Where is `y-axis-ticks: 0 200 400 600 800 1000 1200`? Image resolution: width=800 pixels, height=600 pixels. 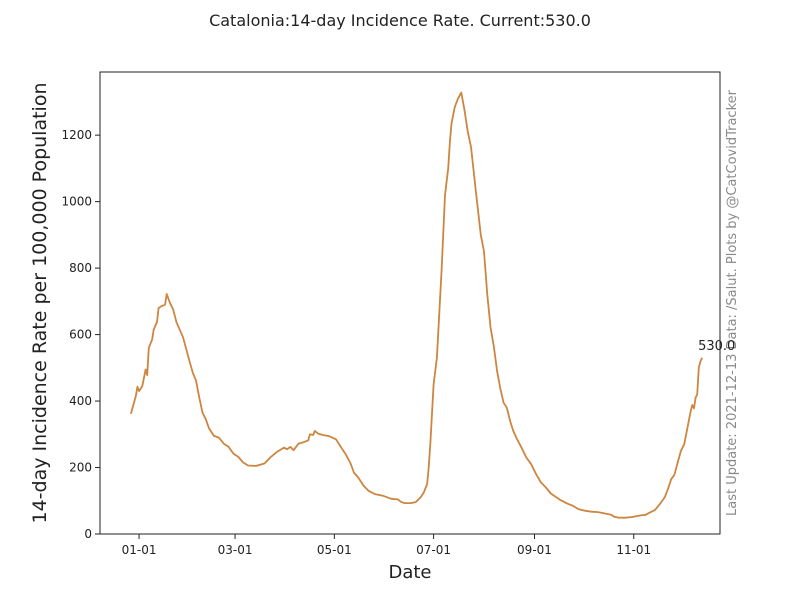
y-axis-ticks: 0 200 400 600 800 1000 1200 is located at coordinates (80, 334).